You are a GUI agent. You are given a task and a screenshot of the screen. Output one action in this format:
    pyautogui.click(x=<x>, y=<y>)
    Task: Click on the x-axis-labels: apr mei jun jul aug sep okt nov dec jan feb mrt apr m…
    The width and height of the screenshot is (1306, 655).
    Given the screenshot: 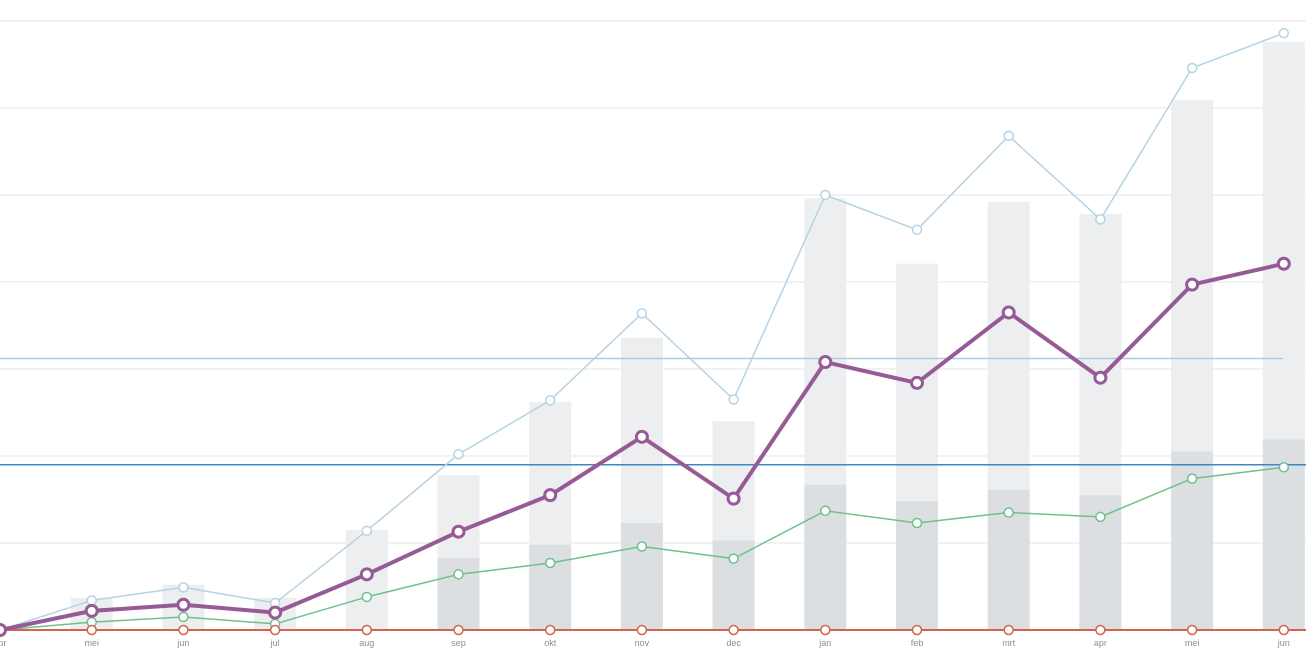 What is the action you would take?
    pyautogui.click(x=645, y=643)
    